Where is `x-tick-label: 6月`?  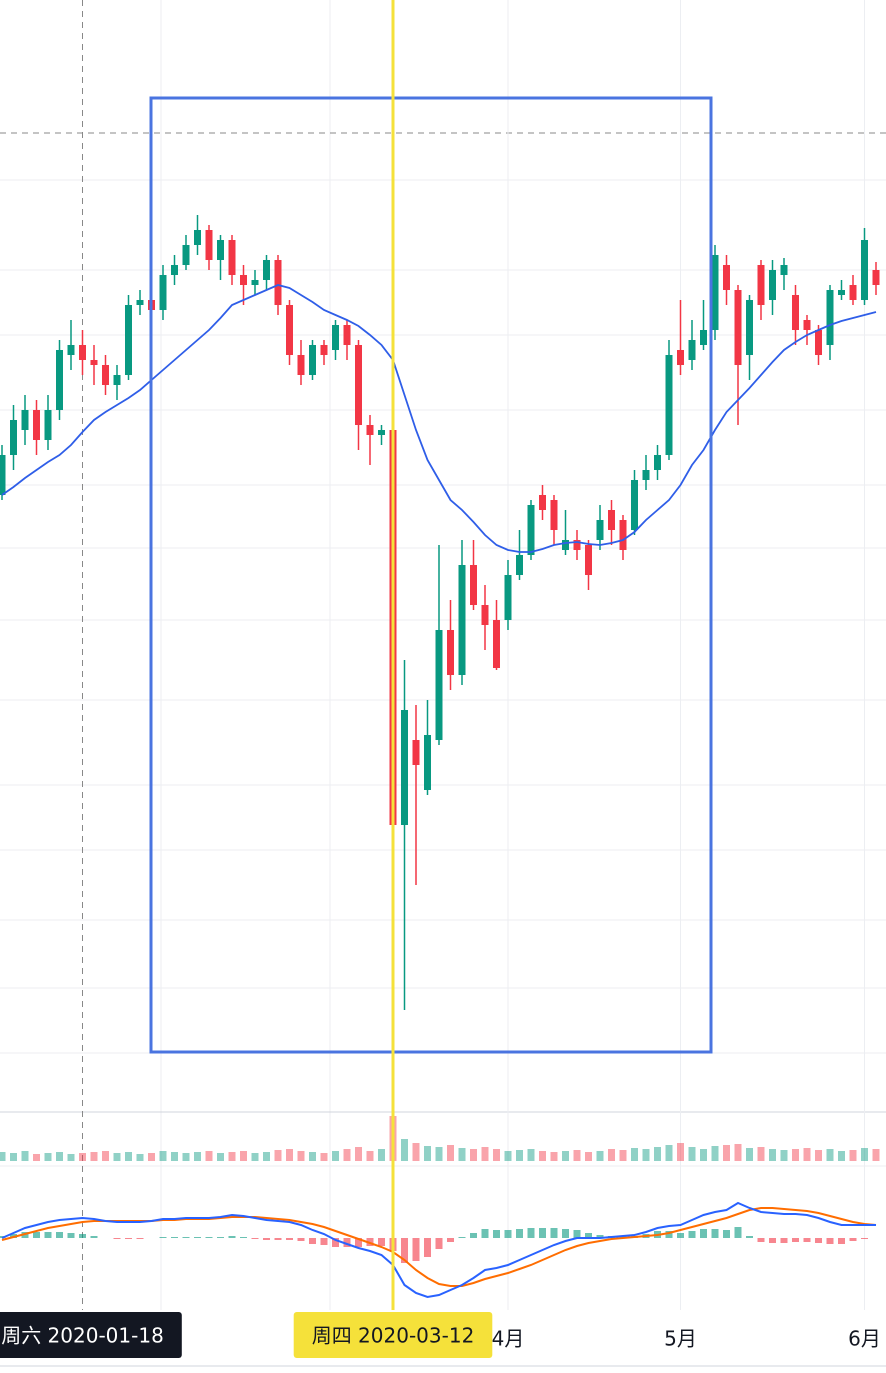 x-tick-label: 6月 is located at coordinates (864, 1339).